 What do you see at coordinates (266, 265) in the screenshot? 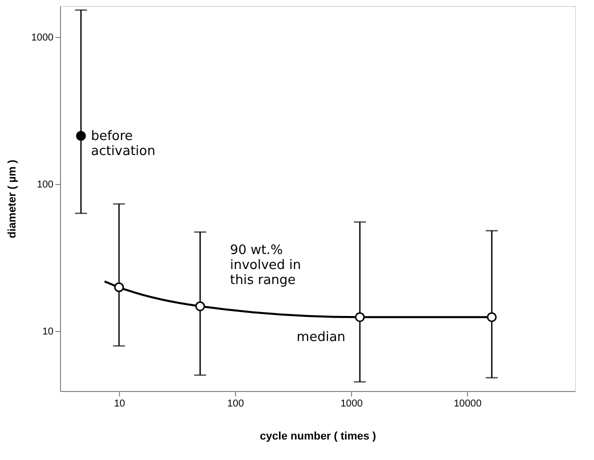
I see `annotation: 90 wt.% involved in this range` at bounding box center [266, 265].